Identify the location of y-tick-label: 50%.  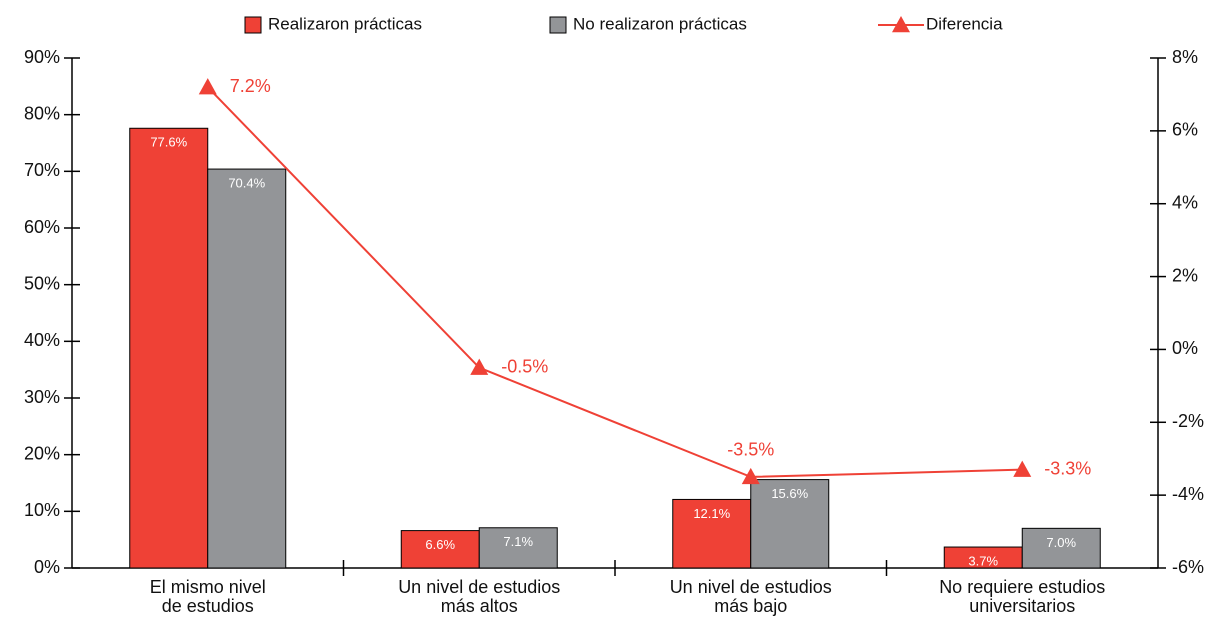
(42, 283).